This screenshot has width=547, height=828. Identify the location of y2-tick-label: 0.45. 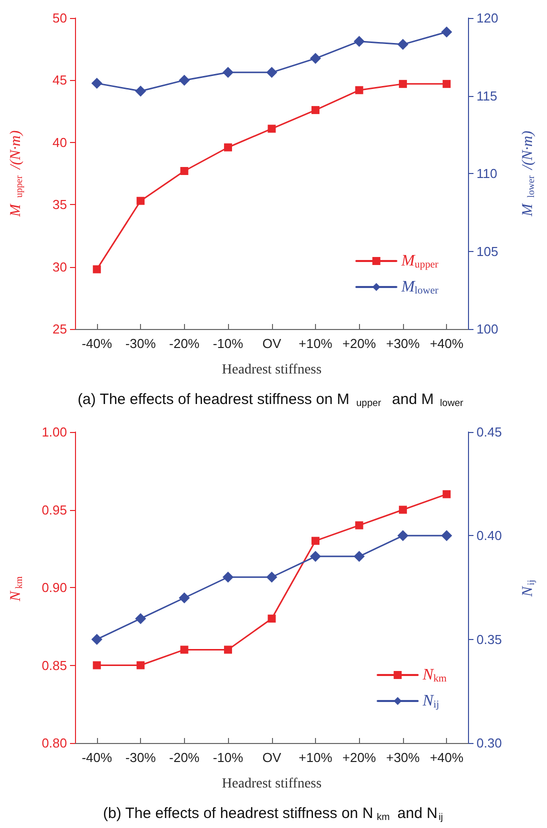
(489, 432).